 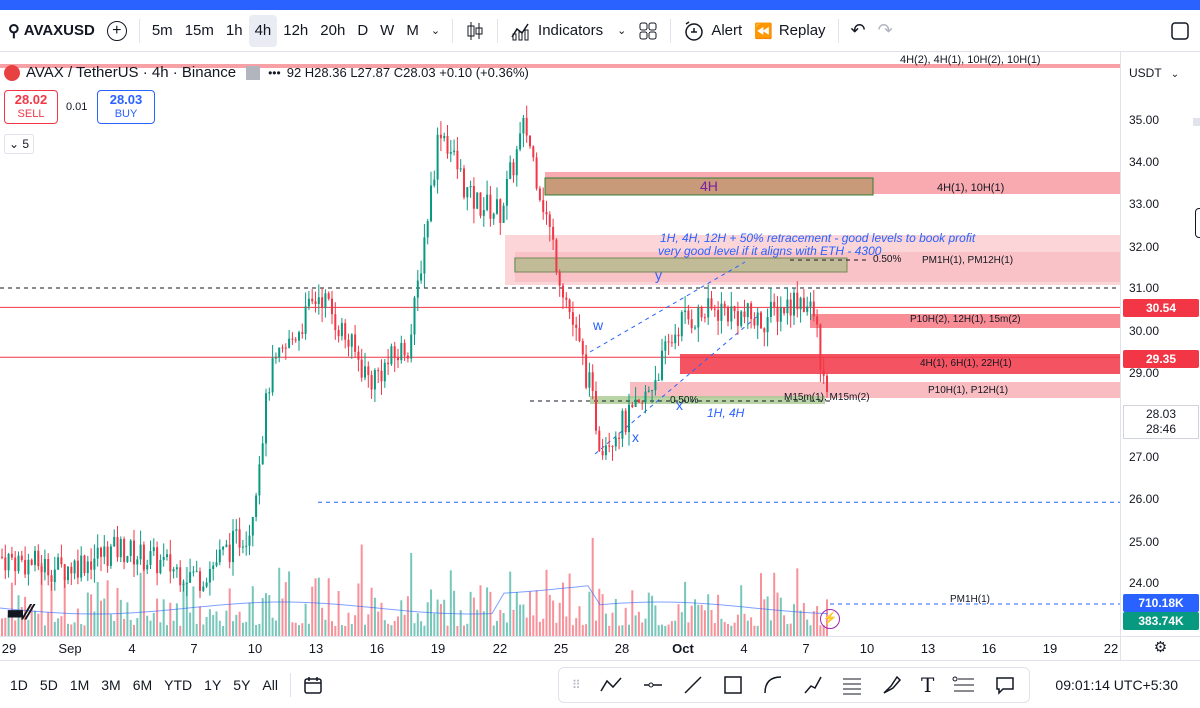 I want to click on interval-20h: 20h, so click(x=333, y=30).